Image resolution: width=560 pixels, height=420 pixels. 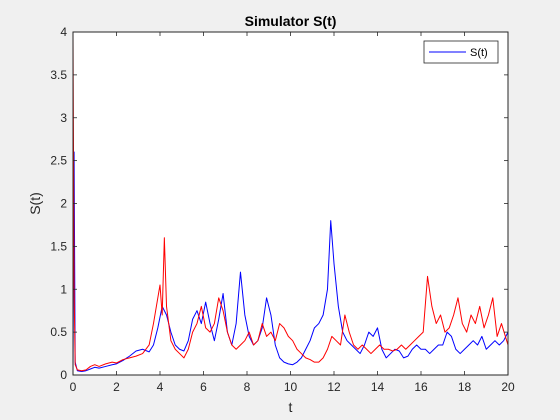 What do you see at coordinates (203, 387) in the screenshot?
I see `x-tick-label: 6` at bounding box center [203, 387].